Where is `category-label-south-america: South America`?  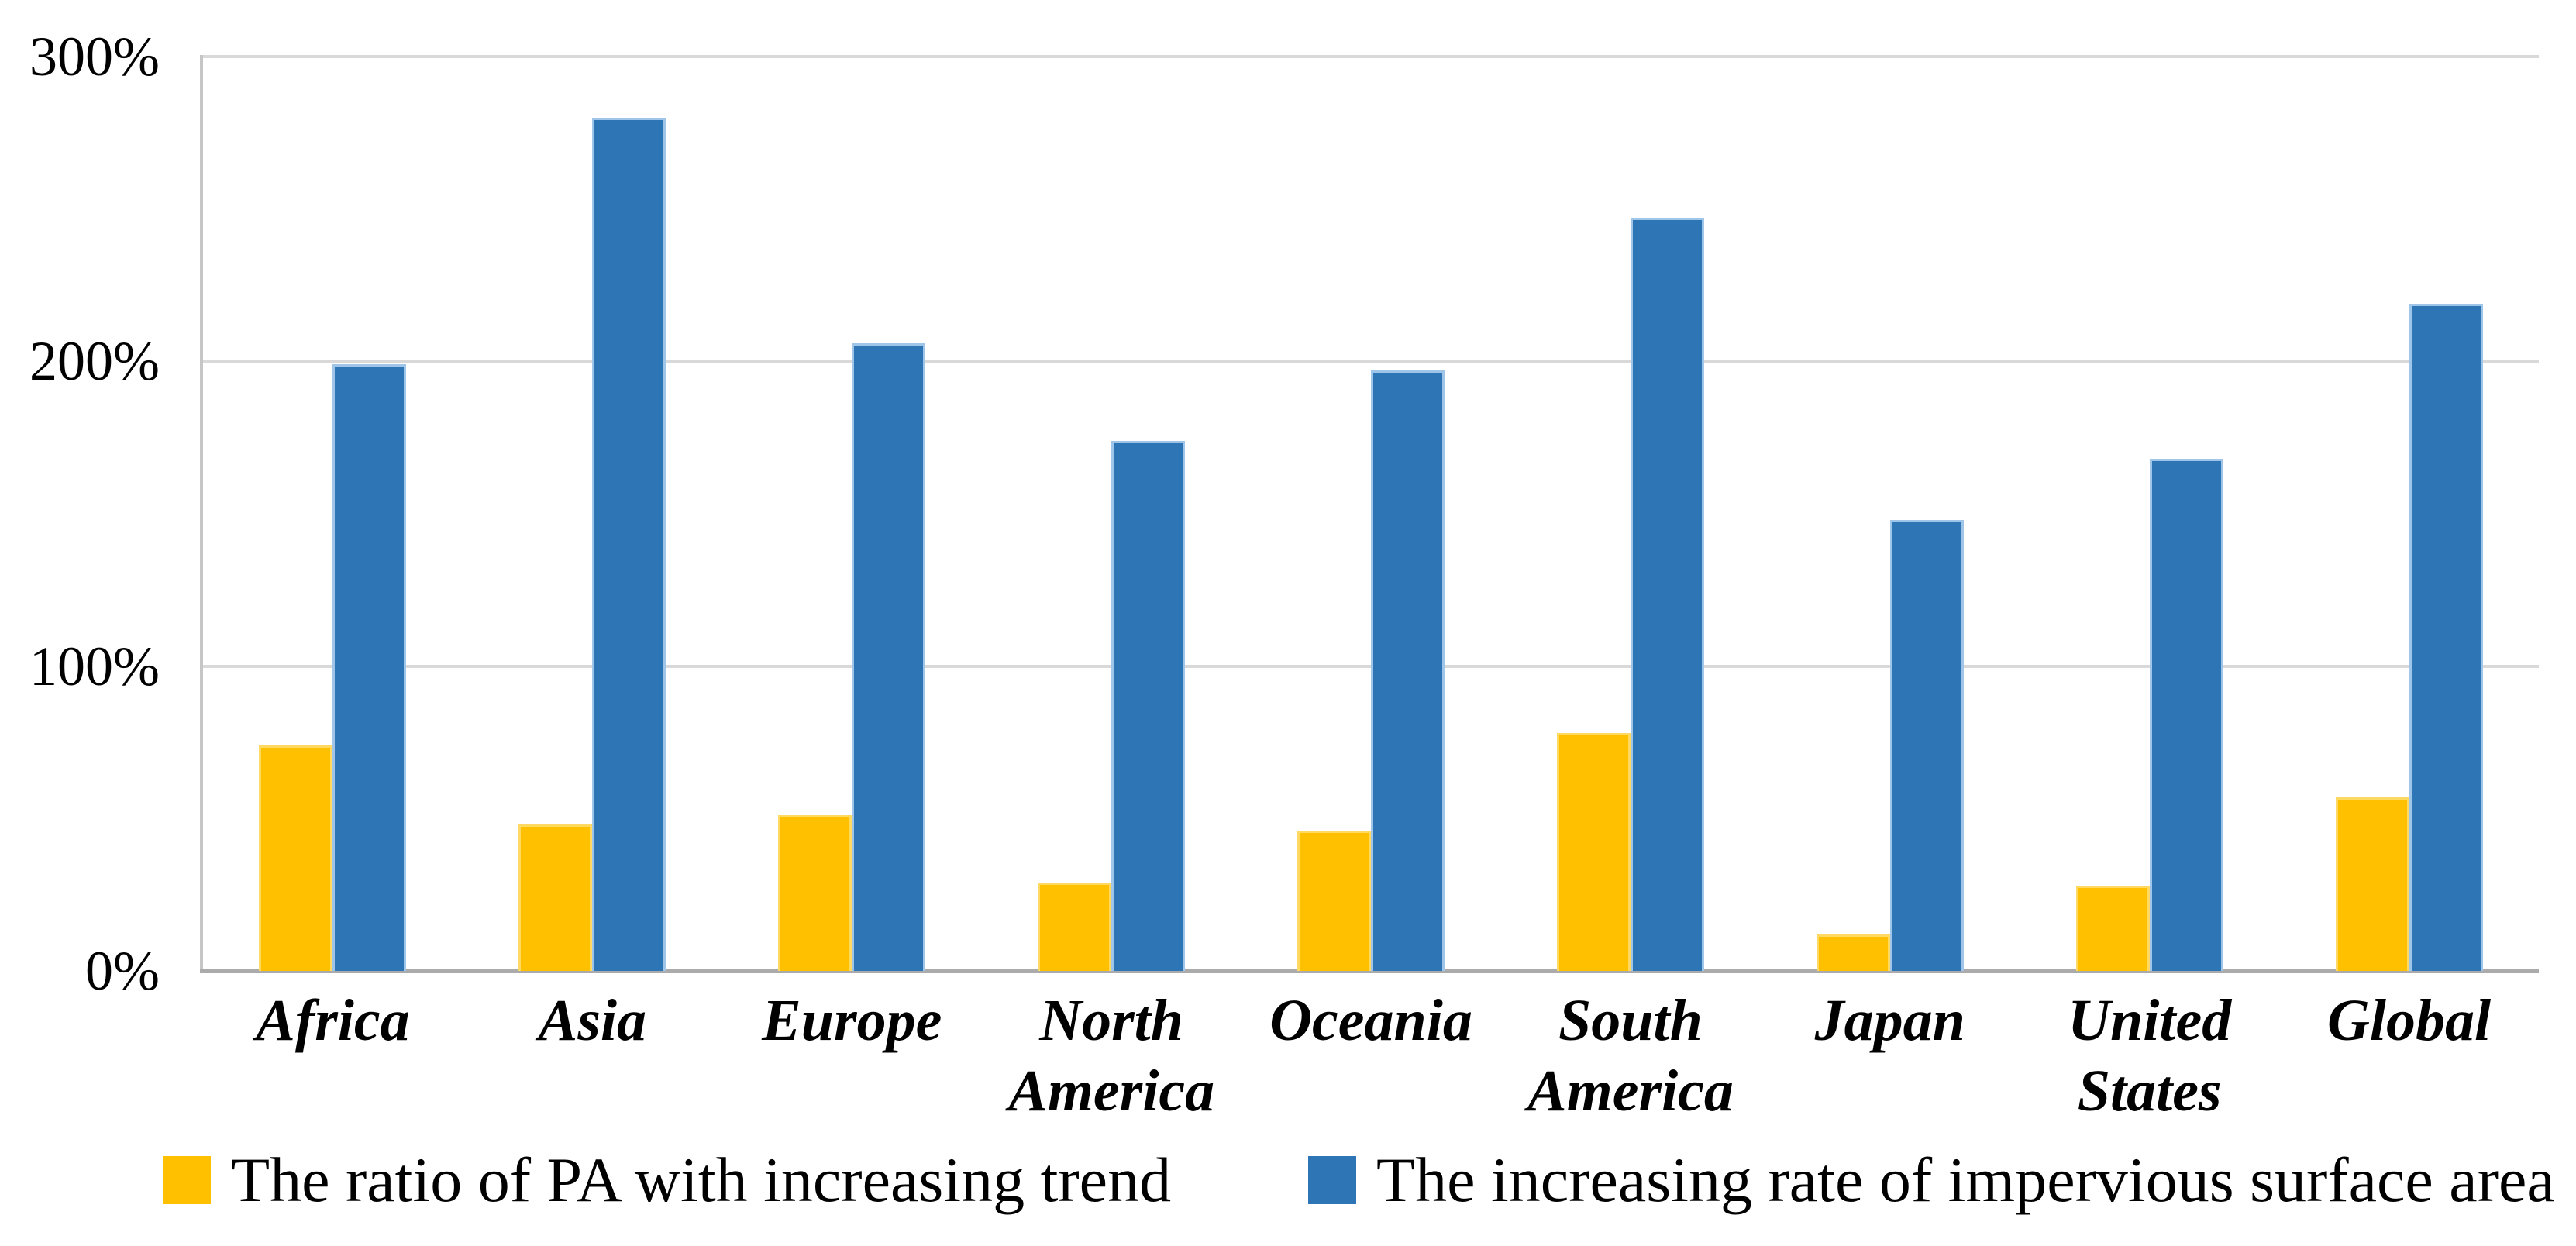 category-label-south-america: South America is located at coordinates (1630, 1056).